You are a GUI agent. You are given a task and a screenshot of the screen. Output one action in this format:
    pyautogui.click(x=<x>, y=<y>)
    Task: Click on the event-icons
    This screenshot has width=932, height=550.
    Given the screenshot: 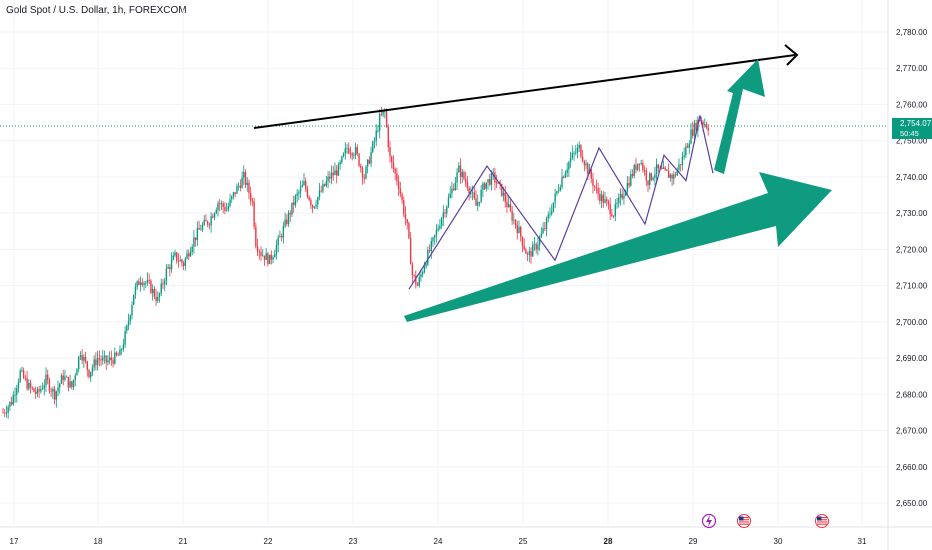 What is the action you would take?
    pyautogui.click(x=765, y=521)
    